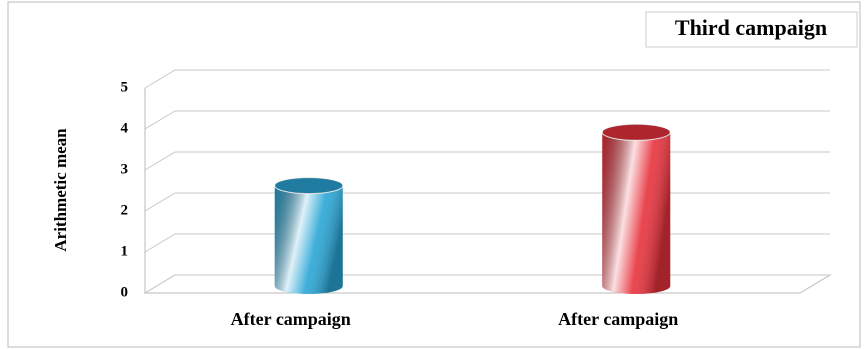  I want to click on title-box, so click(751, 29).